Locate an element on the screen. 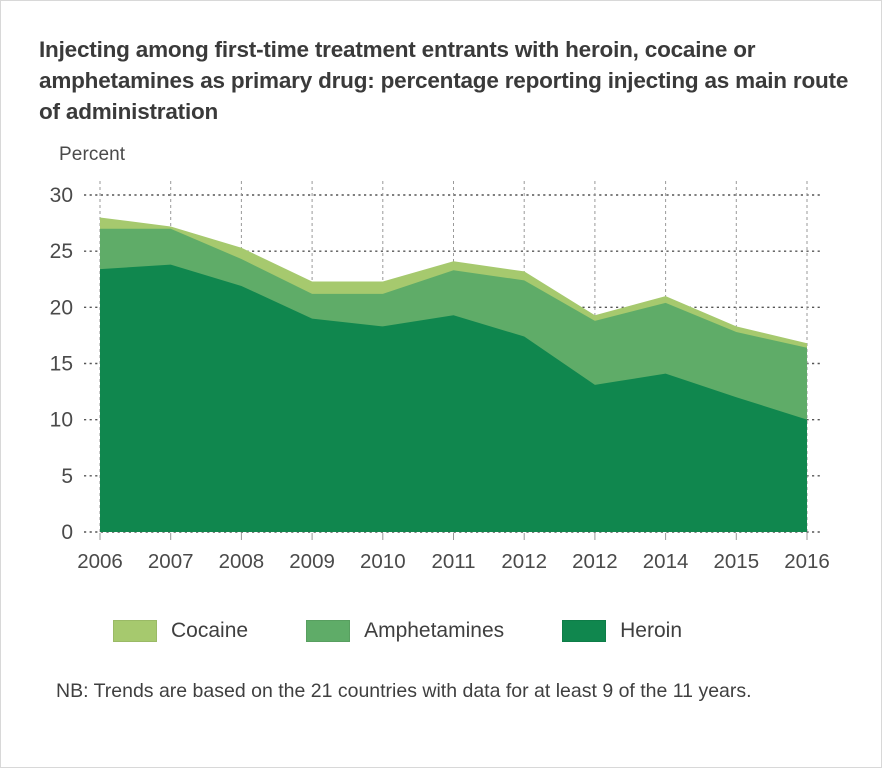 This screenshot has height=769, width=882. y-tick-label: 20 is located at coordinates (61, 307).